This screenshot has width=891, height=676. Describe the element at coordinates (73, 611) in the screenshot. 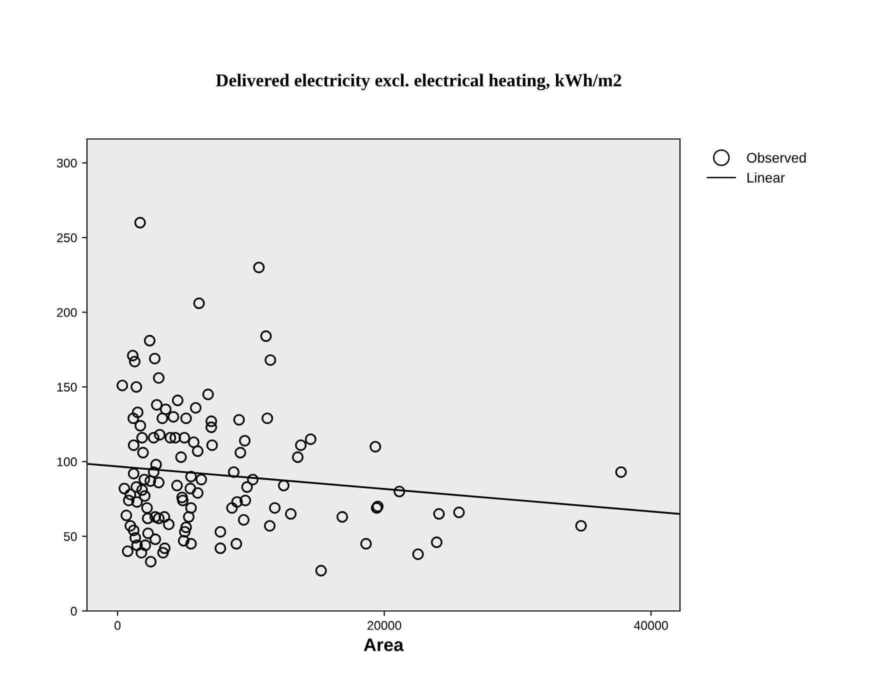

I see `y-tick-label: 0` at that location.